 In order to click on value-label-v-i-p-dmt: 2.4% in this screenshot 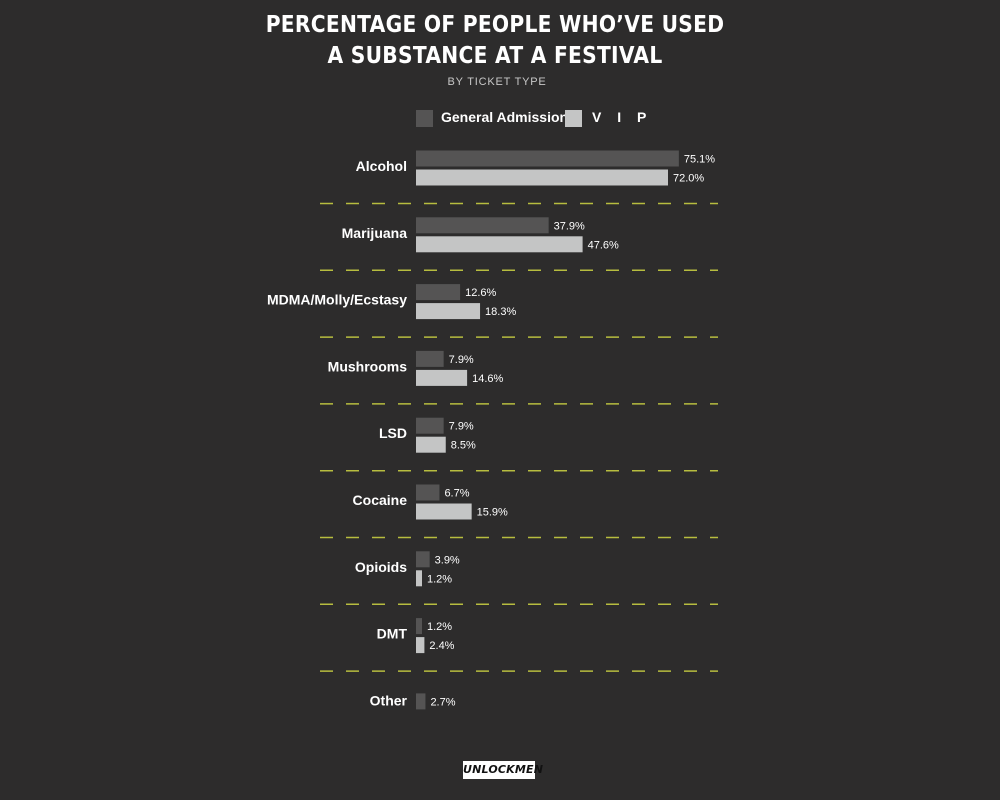, I will do `click(441, 646)`.